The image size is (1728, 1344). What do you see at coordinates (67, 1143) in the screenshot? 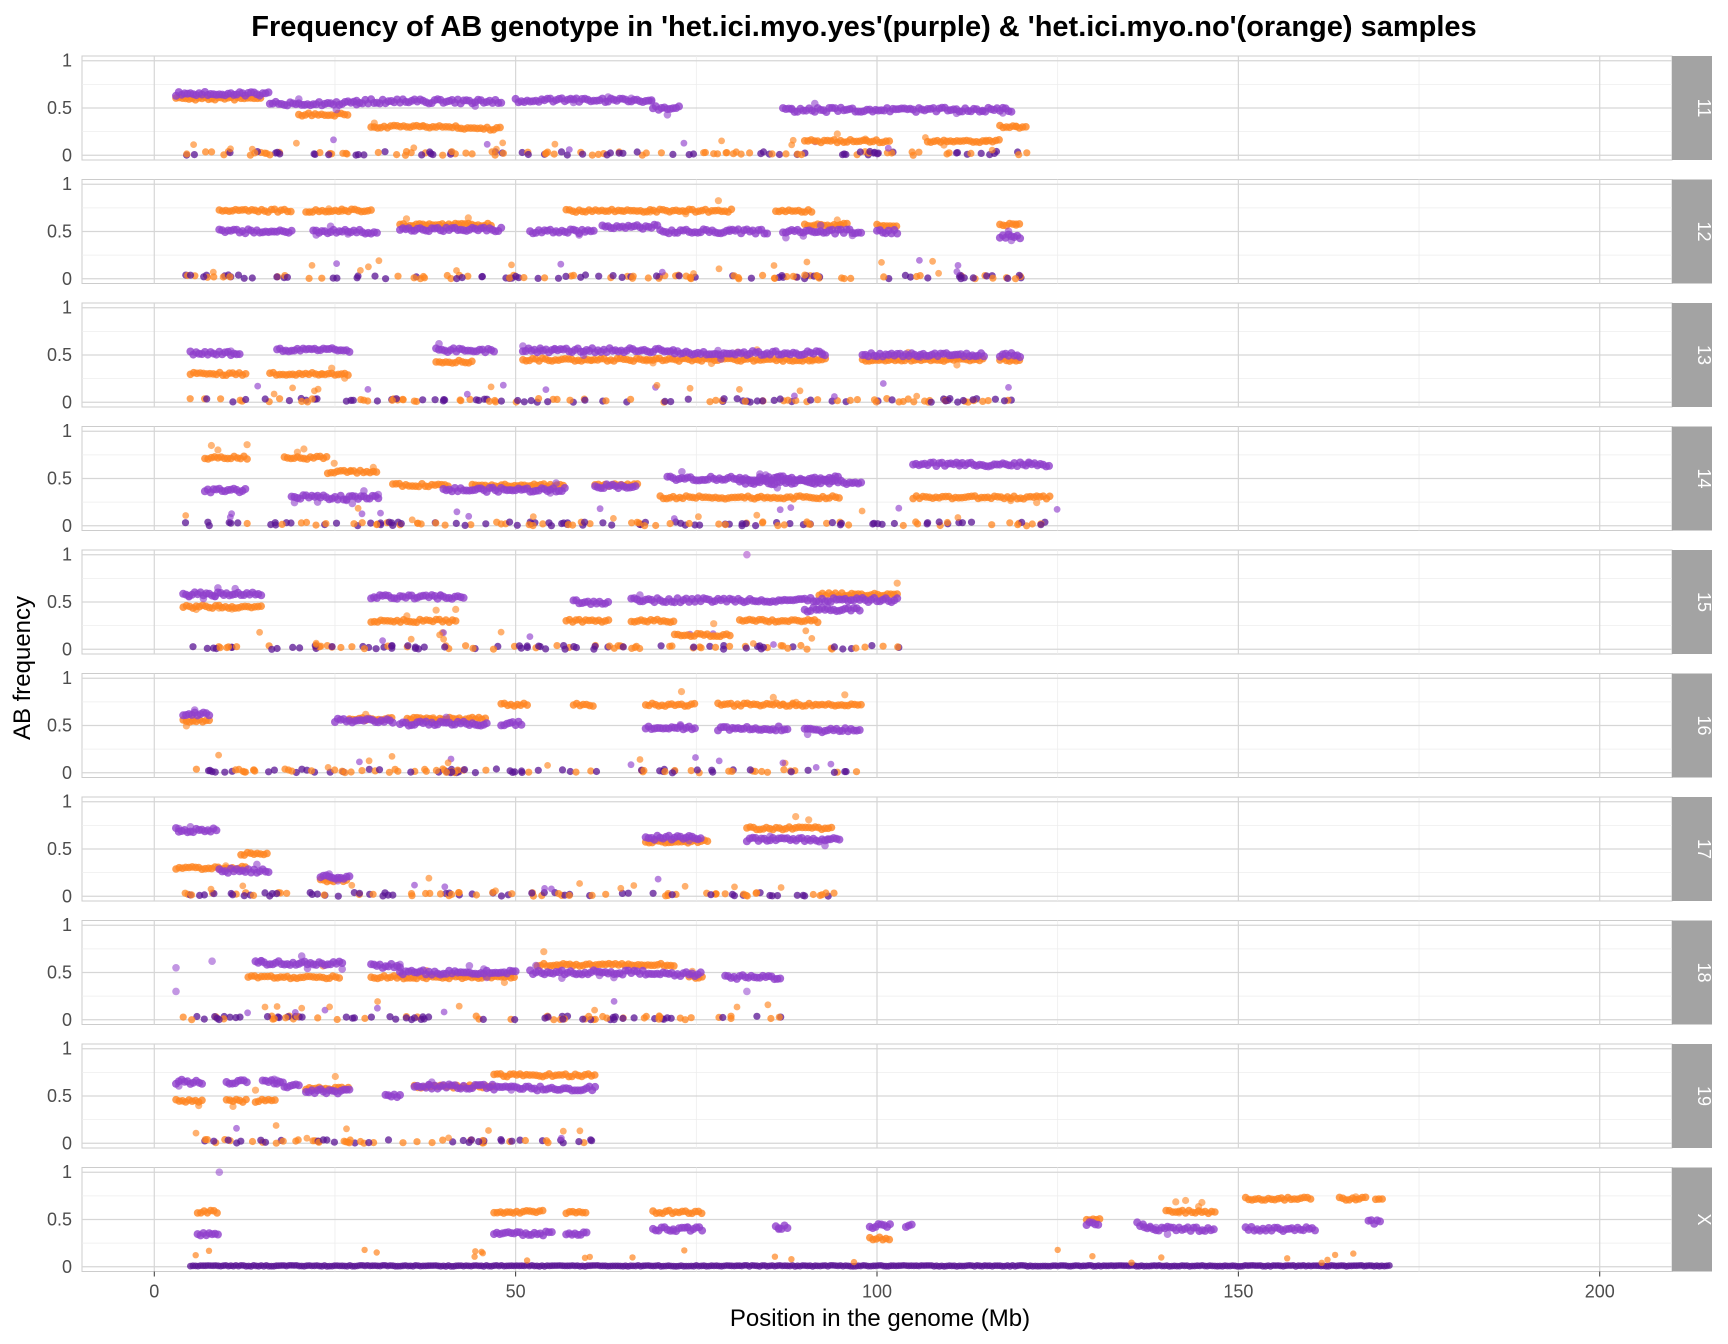
I see `y-tick-label: 0` at bounding box center [67, 1143].